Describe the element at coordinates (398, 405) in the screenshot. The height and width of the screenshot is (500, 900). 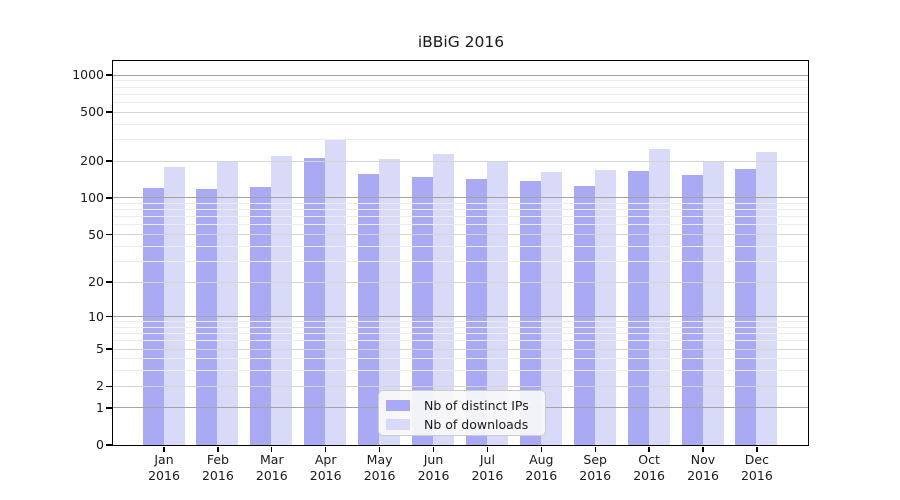
I see `legend-swatch-ips` at that location.